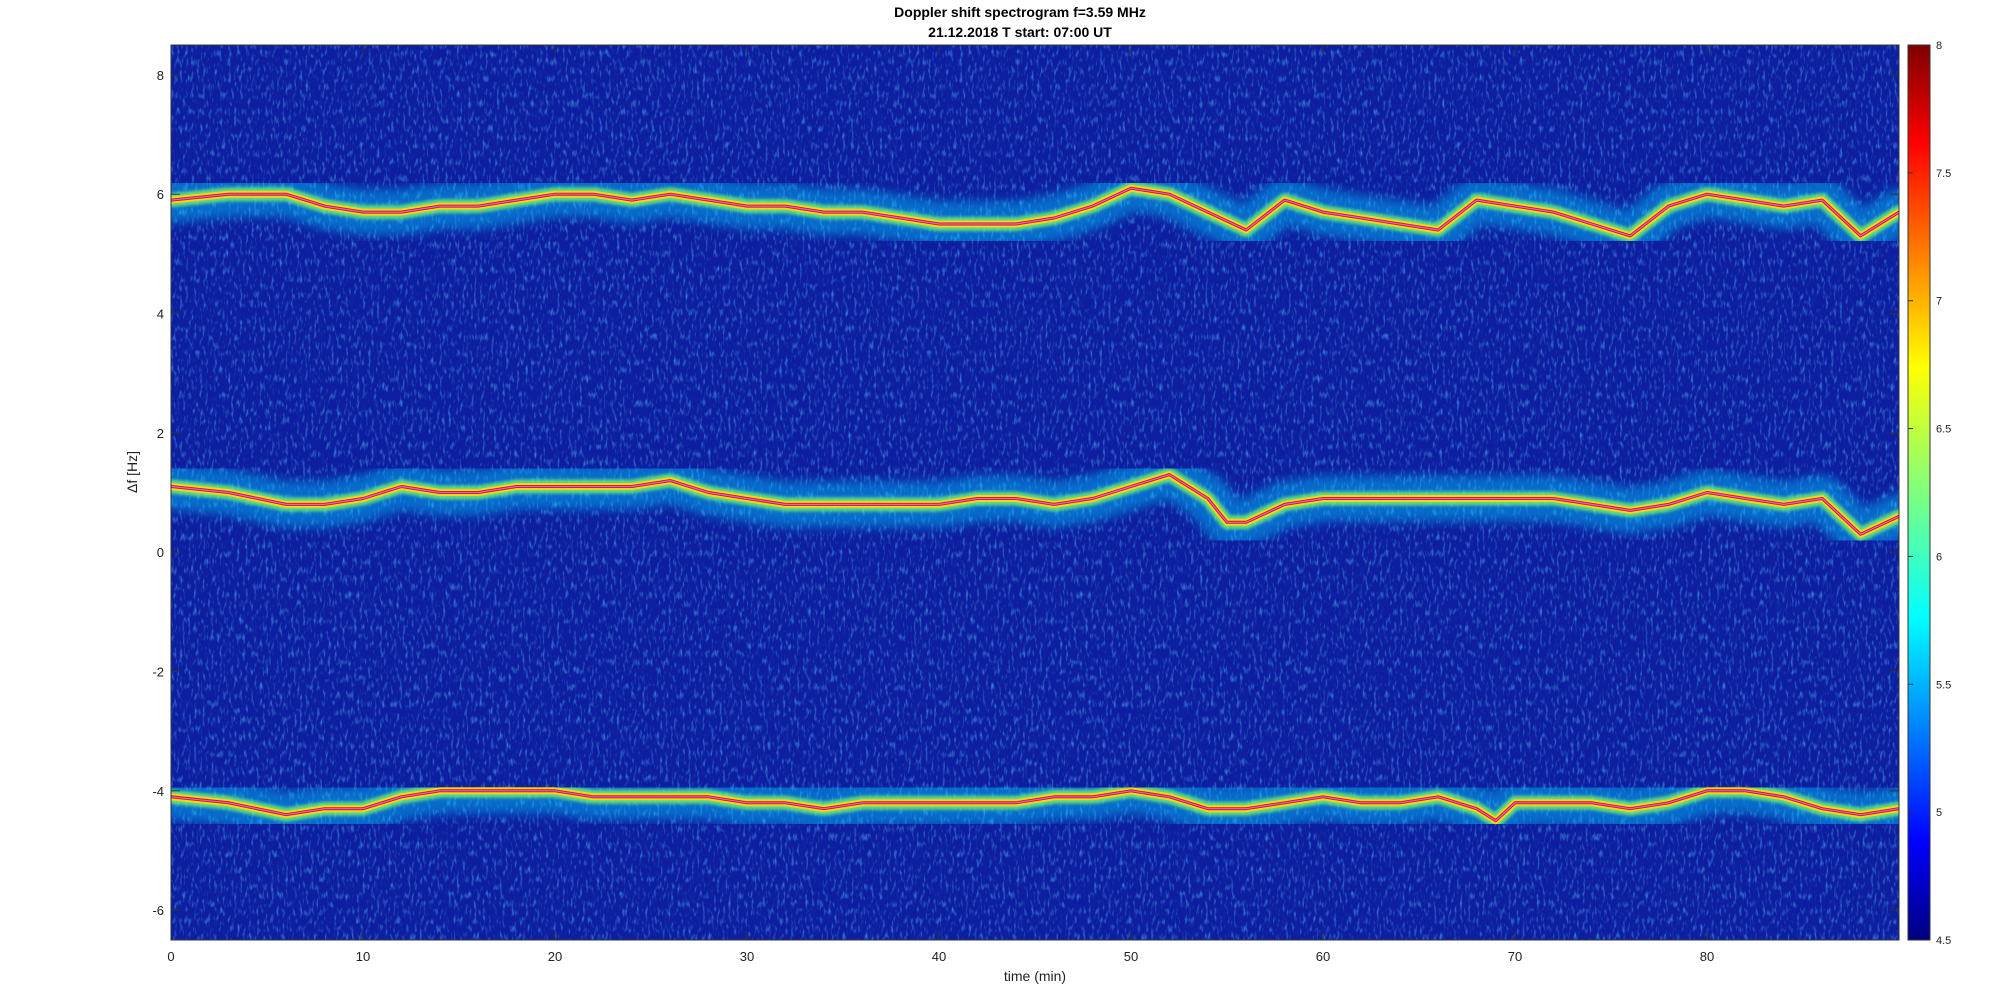  I want to click on y-tick-label: -2, so click(158, 672).